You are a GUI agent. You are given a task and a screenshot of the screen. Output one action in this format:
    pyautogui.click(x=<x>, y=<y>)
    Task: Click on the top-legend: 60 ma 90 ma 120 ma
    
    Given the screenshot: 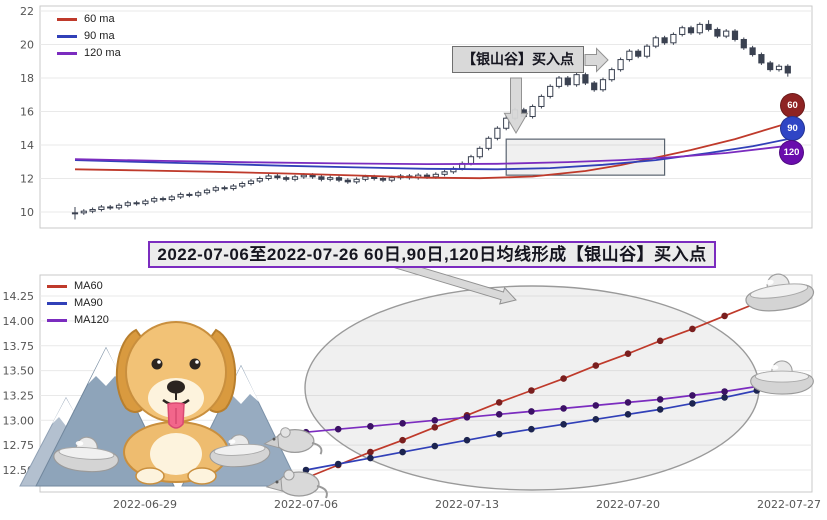 What is the action you would take?
    pyautogui.click(x=89, y=38)
    